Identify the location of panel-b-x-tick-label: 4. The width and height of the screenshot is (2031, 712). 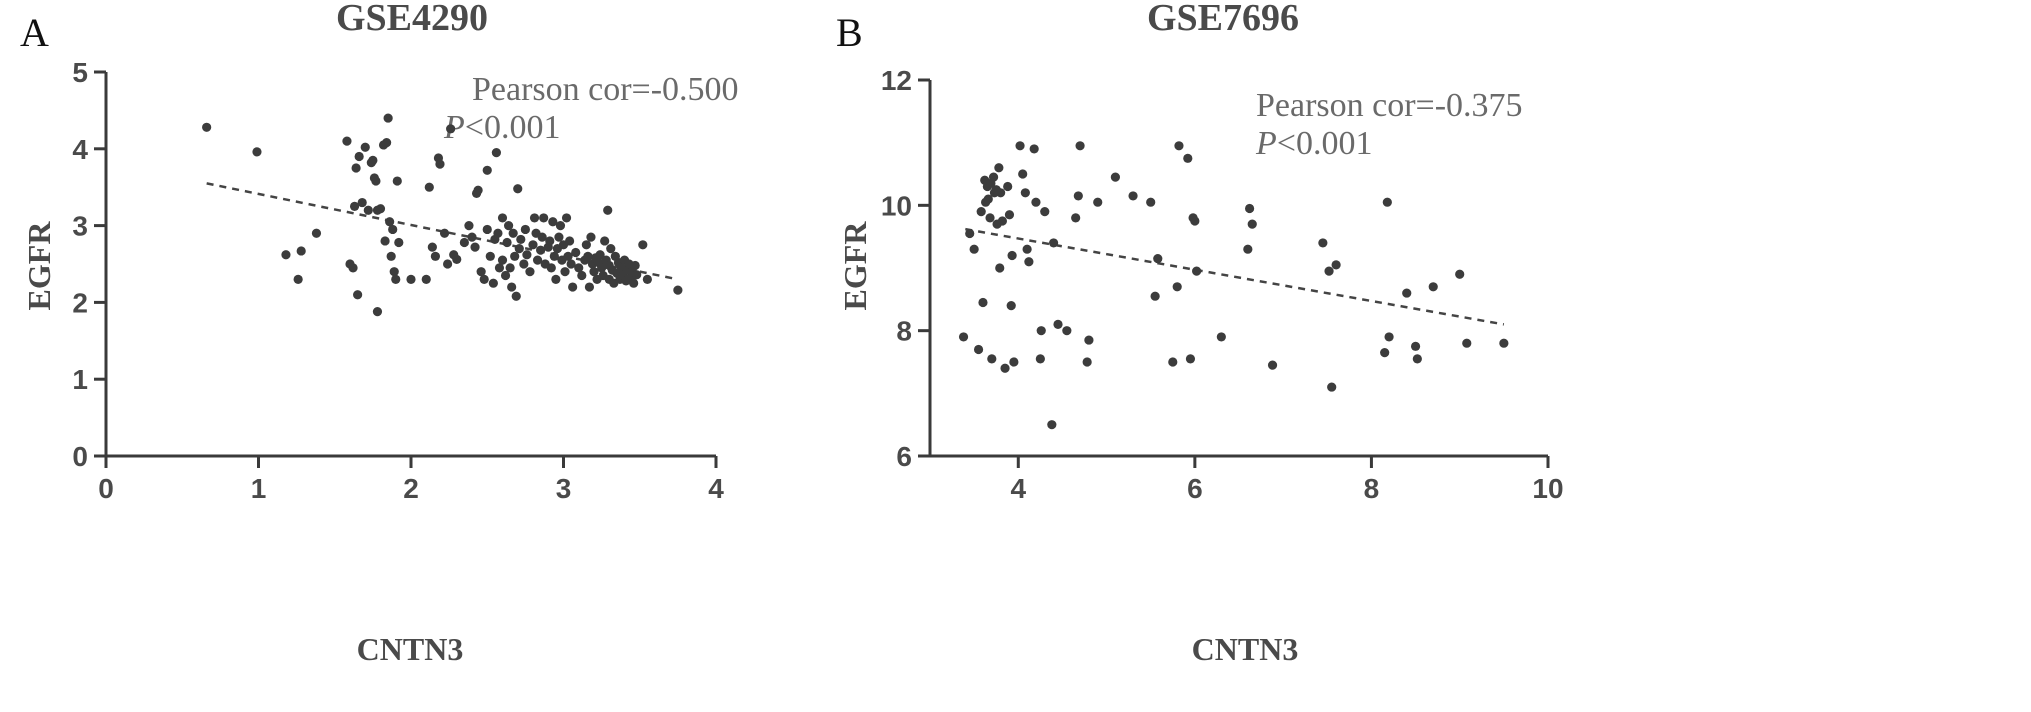
(1018, 488).